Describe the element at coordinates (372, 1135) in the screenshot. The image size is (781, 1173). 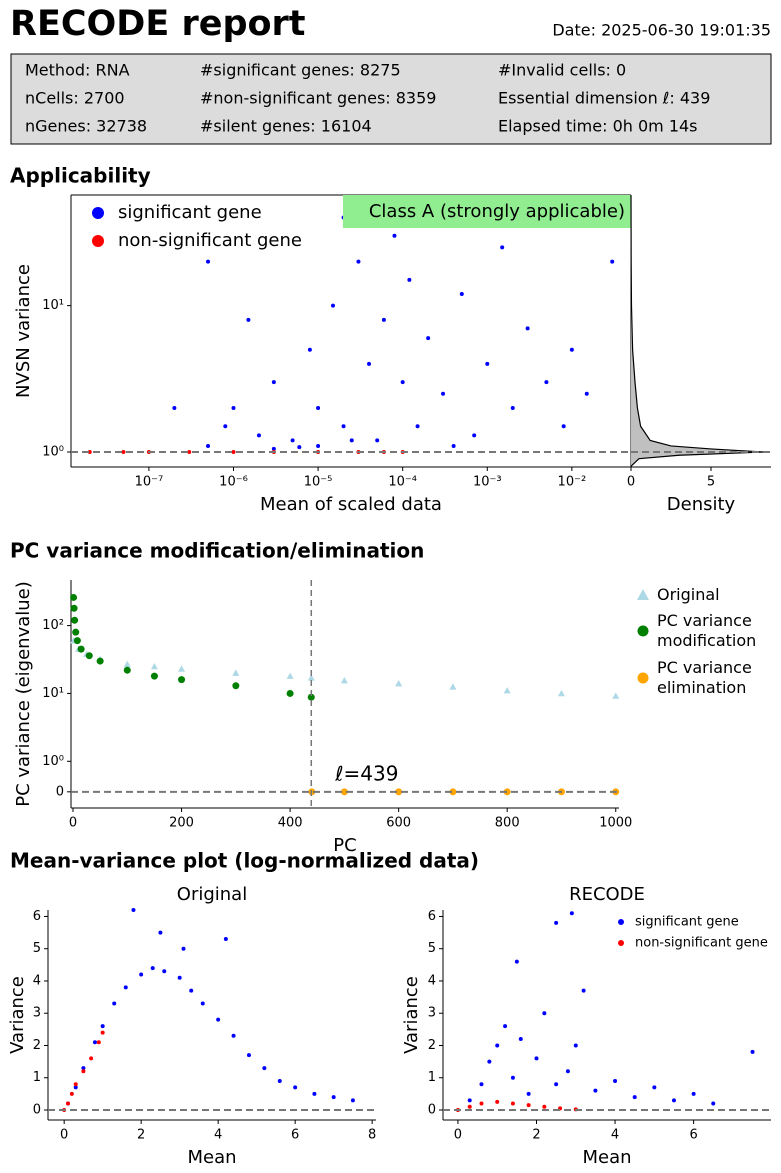
I see `x-tick-label: 8` at that location.